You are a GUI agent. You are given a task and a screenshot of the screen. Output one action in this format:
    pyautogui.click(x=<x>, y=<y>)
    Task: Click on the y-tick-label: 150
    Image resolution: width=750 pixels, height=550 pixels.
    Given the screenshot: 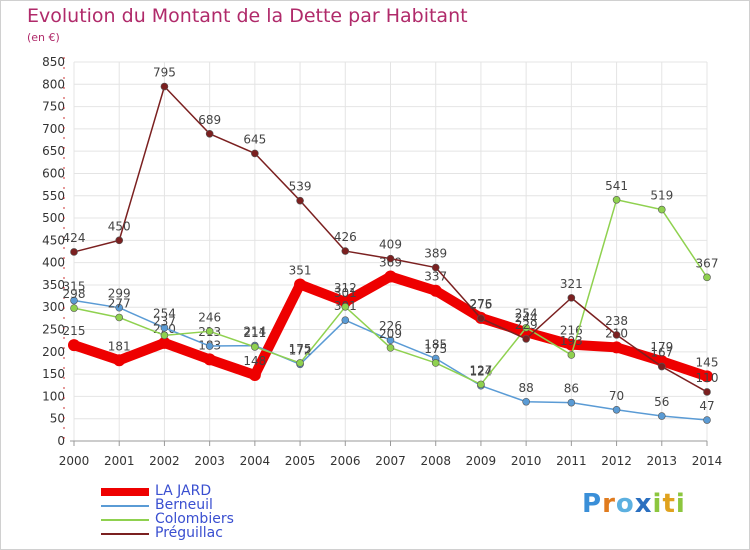 What is the action you would take?
    pyautogui.click(x=53, y=374)
    